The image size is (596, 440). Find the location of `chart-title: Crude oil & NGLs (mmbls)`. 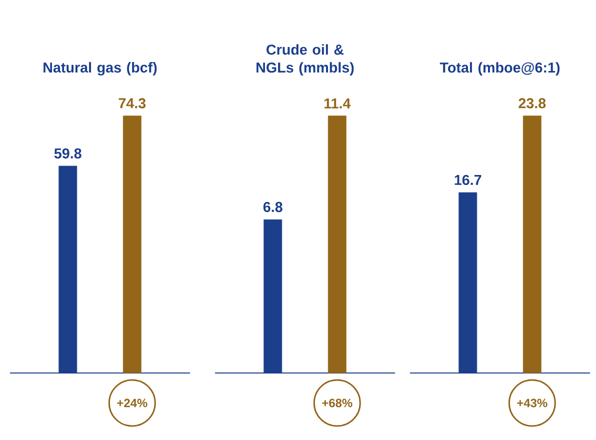

chart-title: Crude oil & NGLs (mmbls) is located at coordinates (305, 60).